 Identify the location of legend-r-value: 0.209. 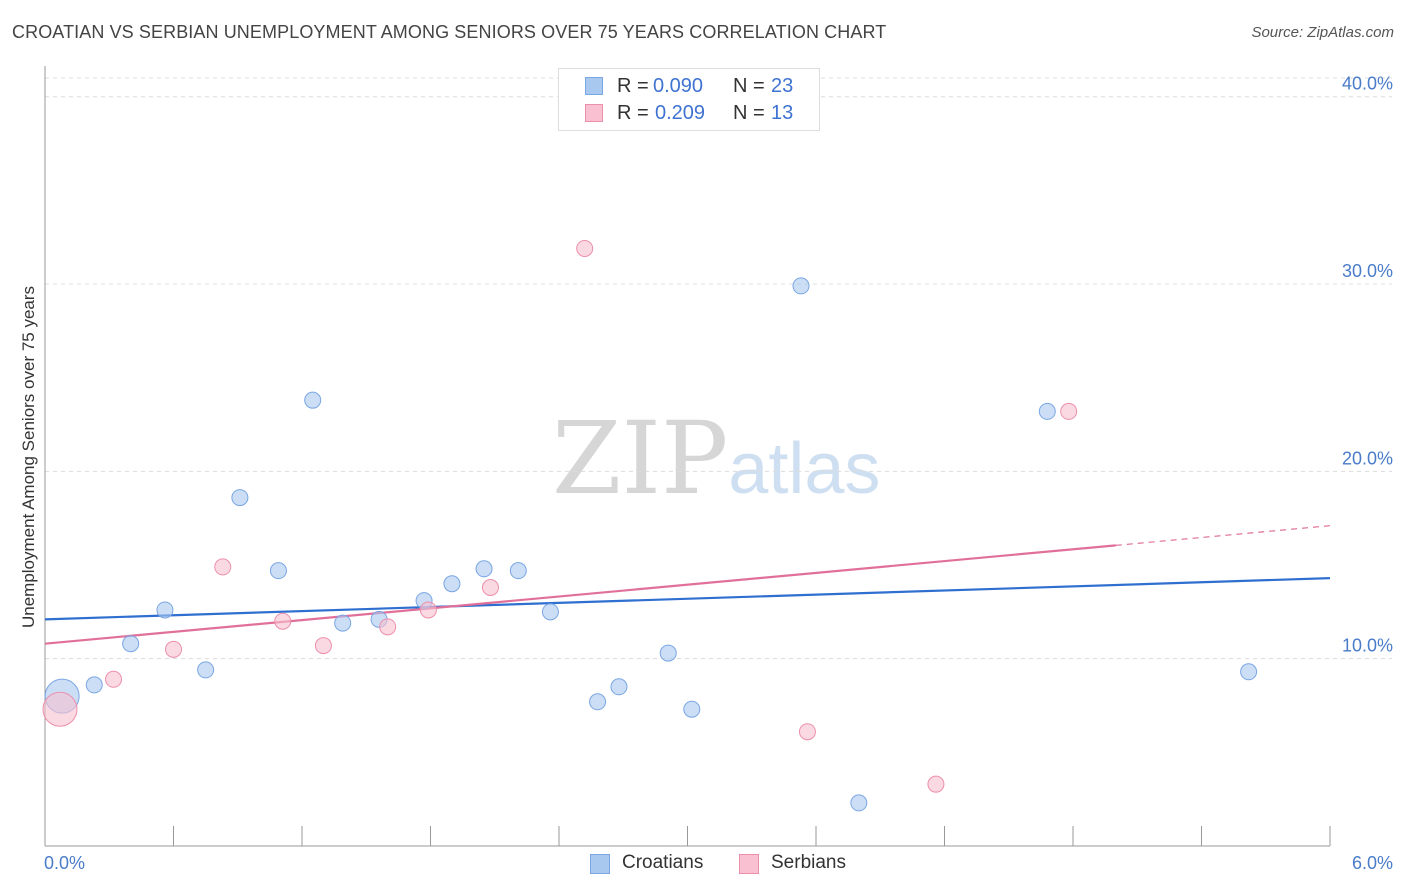
(680, 113).